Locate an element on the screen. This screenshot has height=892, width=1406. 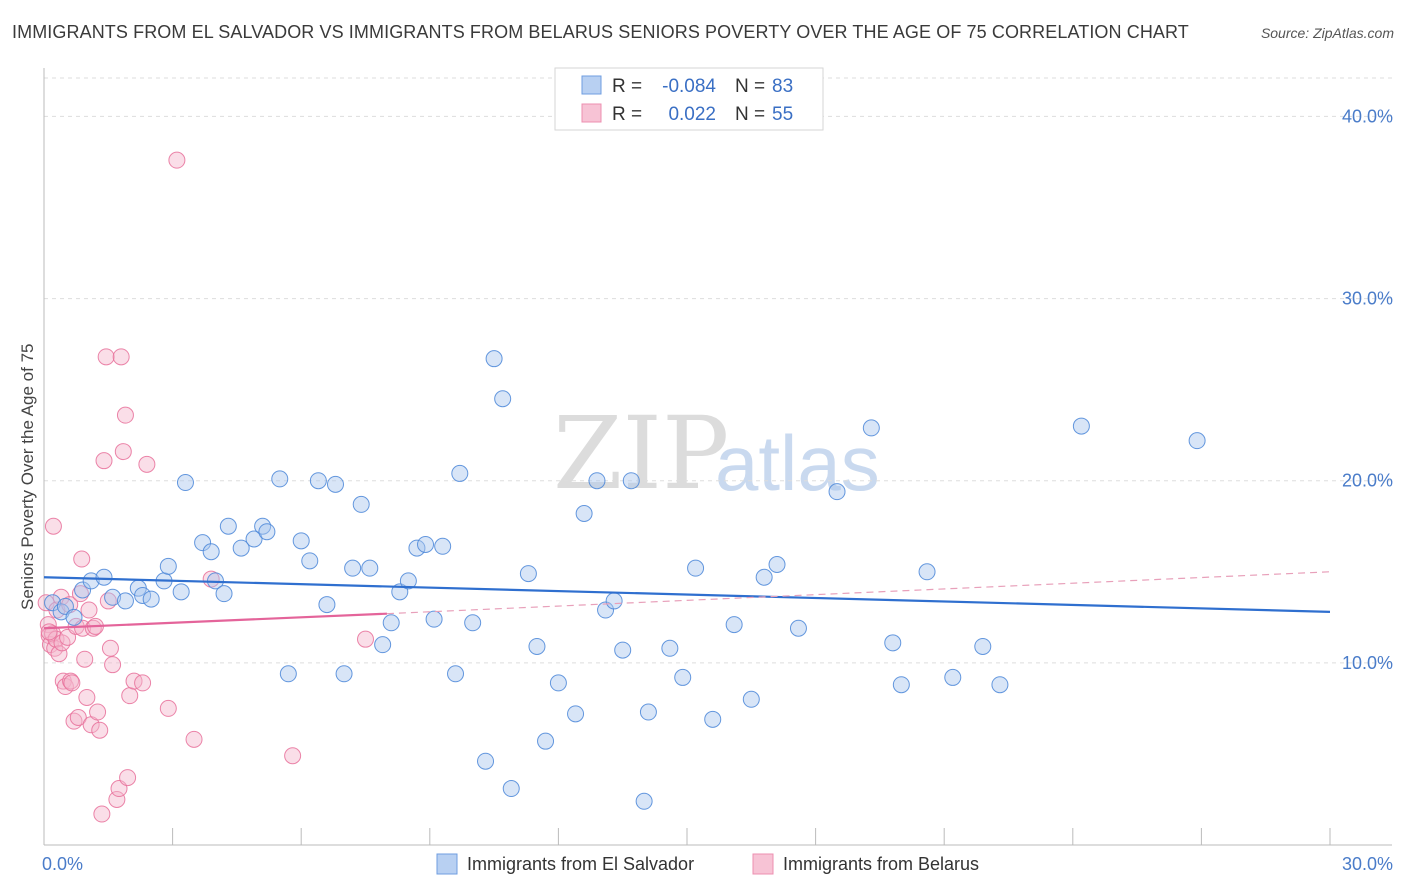
legend-r-label-1: R = is located at coordinates (627, 86).